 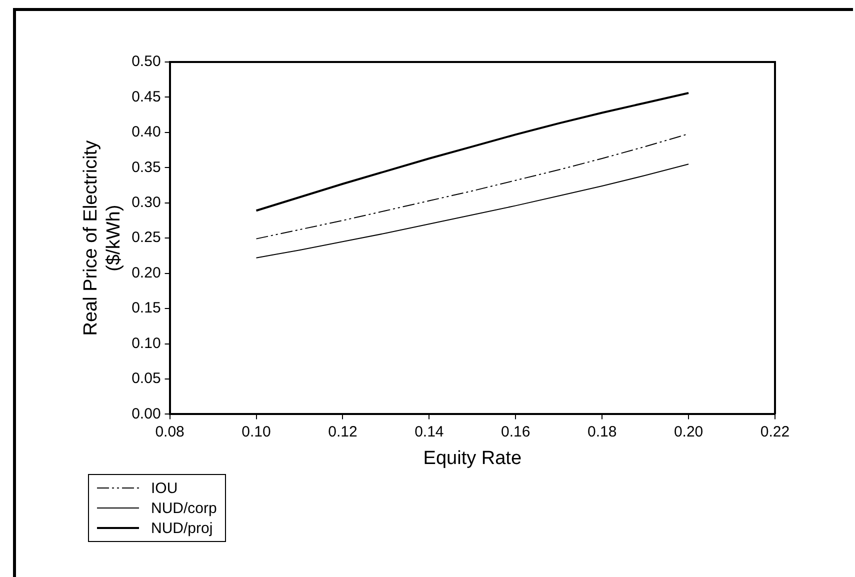 What do you see at coordinates (146, 132) in the screenshot?
I see `y-tick-label: 0.40` at bounding box center [146, 132].